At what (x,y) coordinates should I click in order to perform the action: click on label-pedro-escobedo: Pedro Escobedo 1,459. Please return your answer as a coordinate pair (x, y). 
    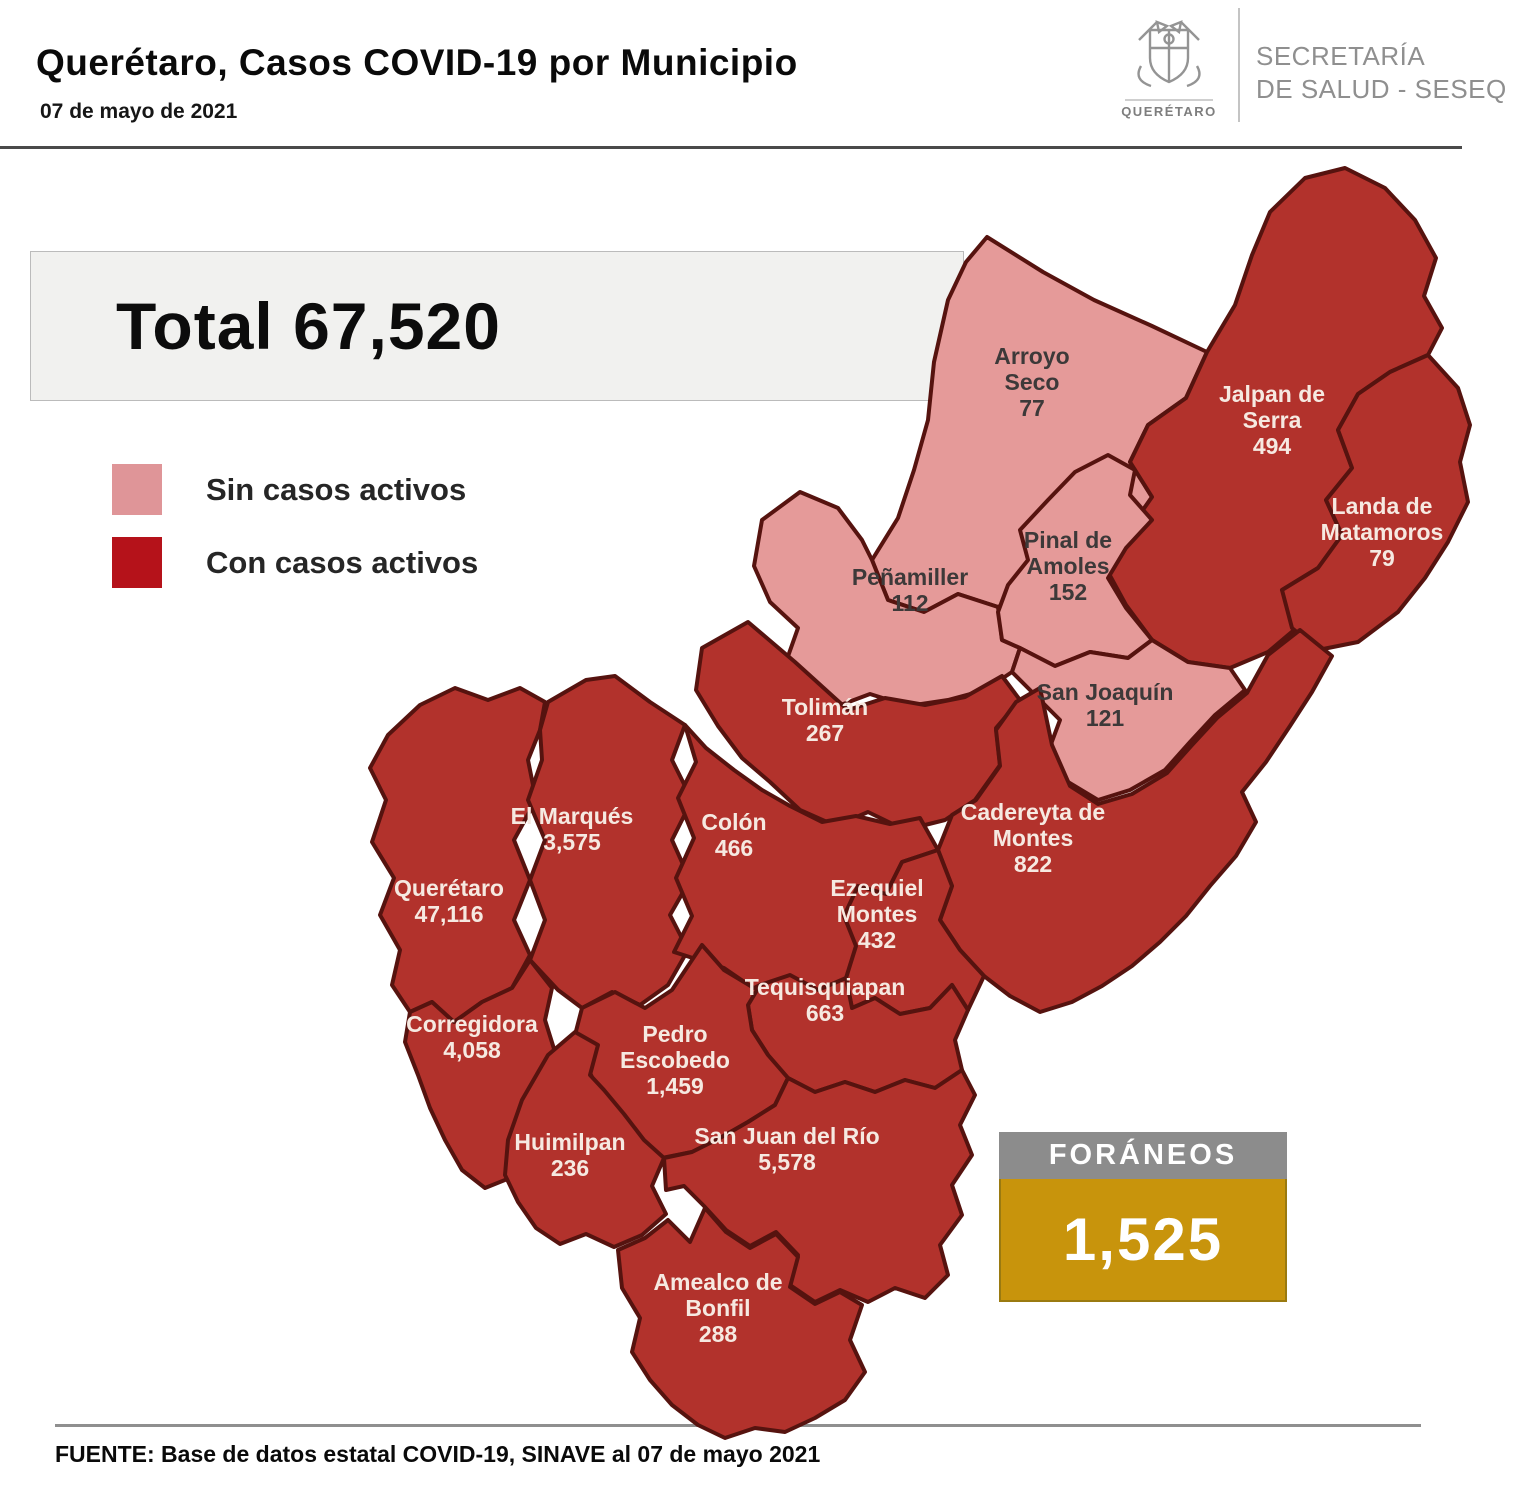
    Looking at the image, I should click on (675, 1060).